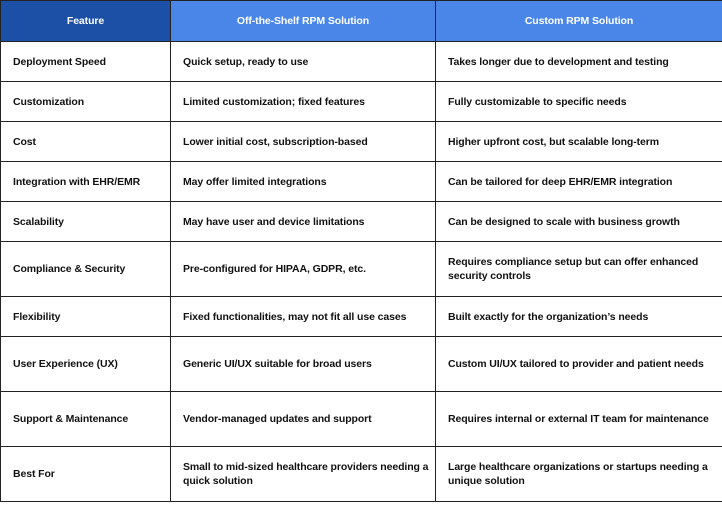 This screenshot has width=722, height=522. What do you see at coordinates (303, 141) in the screenshot?
I see `table-cell: Lower initial cost, subscription-based` at bounding box center [303, 141].